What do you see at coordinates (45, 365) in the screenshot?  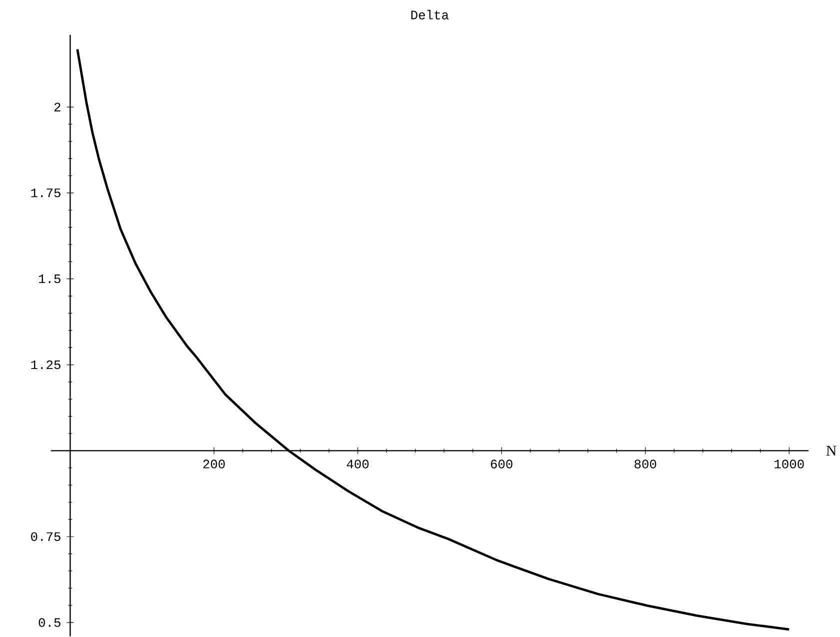 I see `y-tick-label: 1.25` at bounding box center [45, 365].